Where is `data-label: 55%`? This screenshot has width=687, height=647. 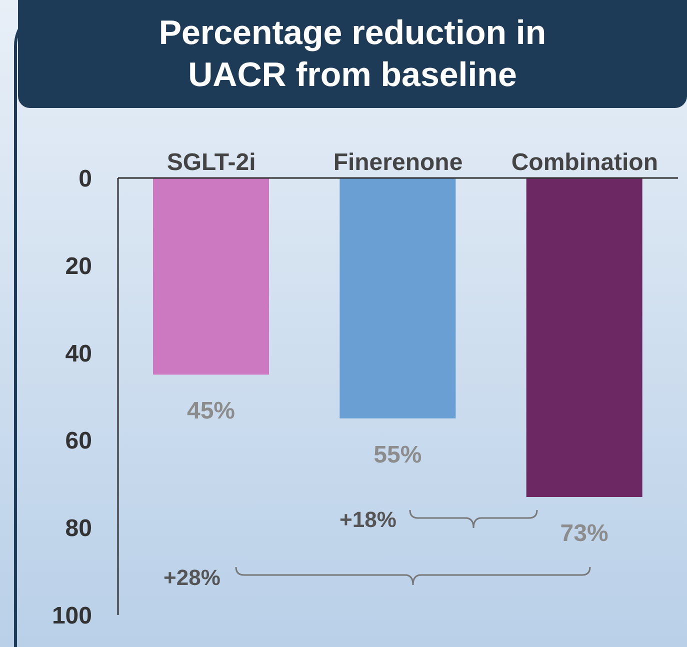 data-label: 55% is located at coordinates (398, 454).